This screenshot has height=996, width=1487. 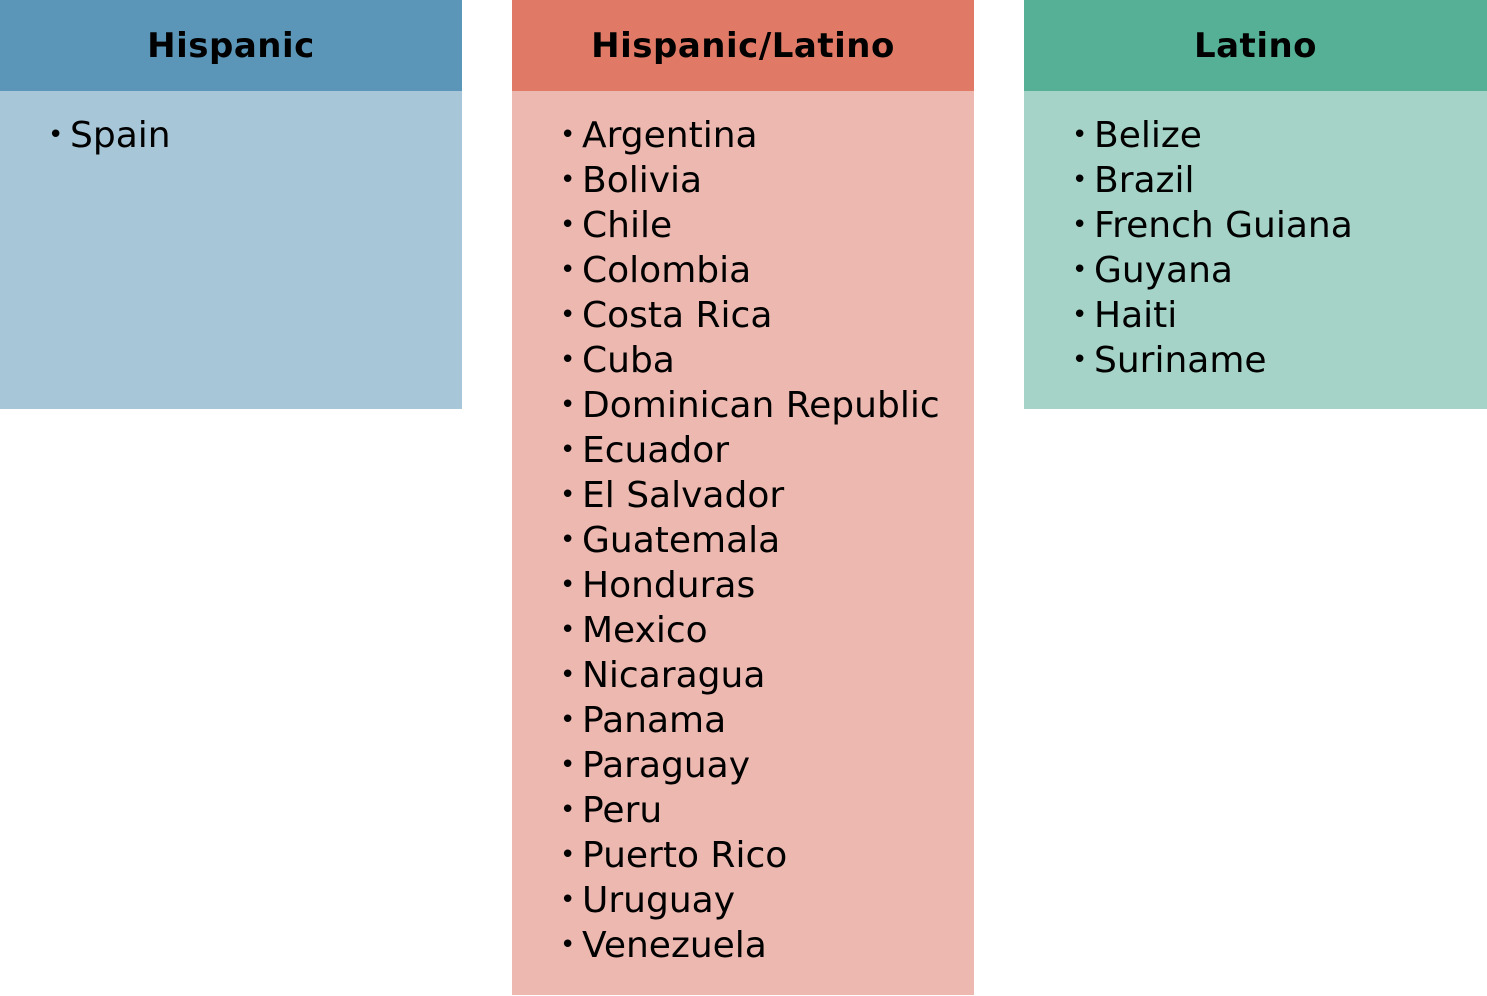 What do you see at coordinates (231, 45) in the screenshot?
I see `hispanic-column-header: Hispanic` at bounding box center [231, 45].